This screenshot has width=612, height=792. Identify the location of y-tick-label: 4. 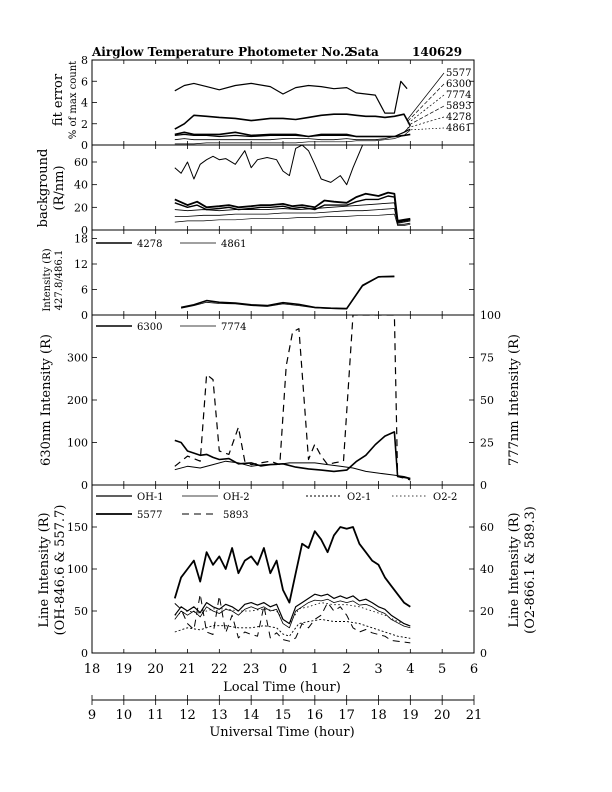
(84, 103).